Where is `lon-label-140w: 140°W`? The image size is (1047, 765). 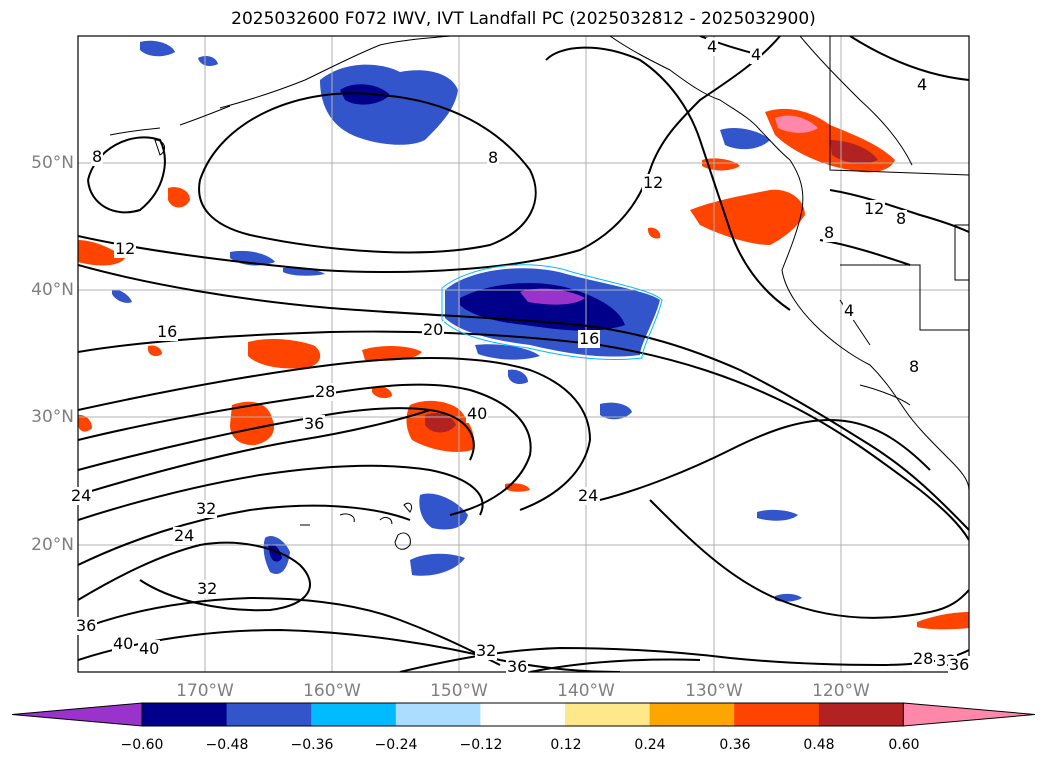 lon-label-140w: 140°W is located at coordinates (586, 691).